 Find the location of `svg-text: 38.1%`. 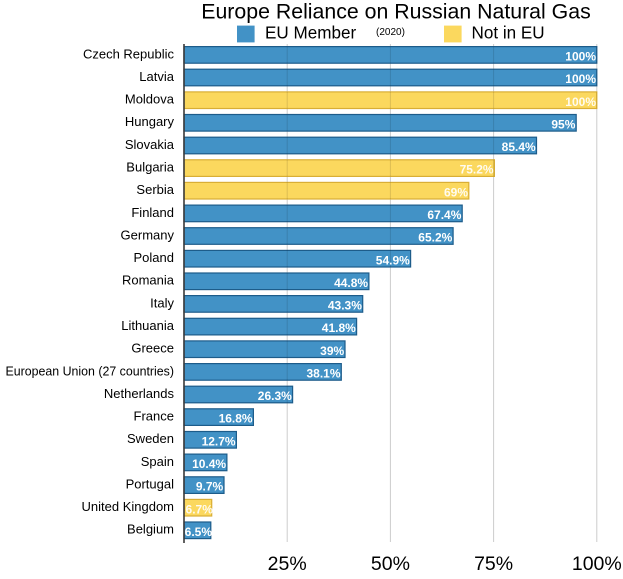

svg-text: 38.1% is located at coordinates (323, 374).